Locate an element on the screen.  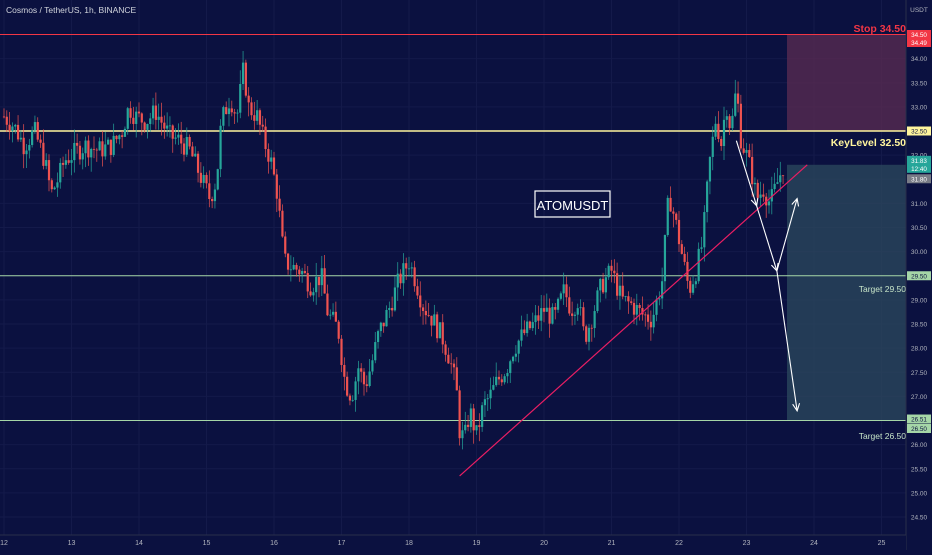
price-tick-label: 33.00 is located at coordinates (919, 107).